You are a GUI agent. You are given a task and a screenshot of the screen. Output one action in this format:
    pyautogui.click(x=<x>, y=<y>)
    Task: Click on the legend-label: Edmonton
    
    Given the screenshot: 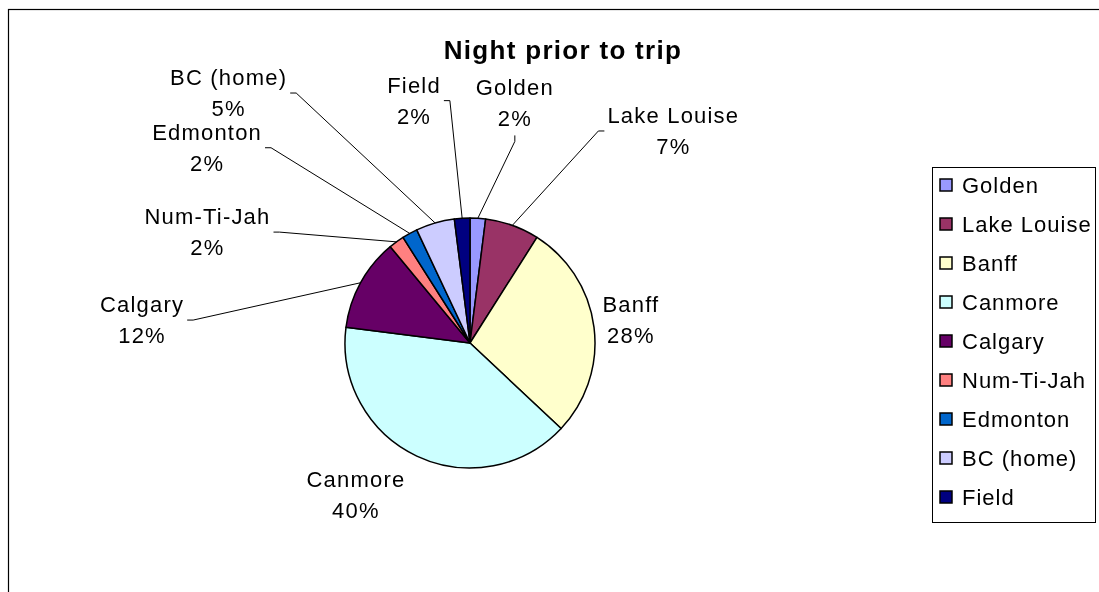 What is the action you would take?
    pyautogui.click(x=1016, y=419)
    